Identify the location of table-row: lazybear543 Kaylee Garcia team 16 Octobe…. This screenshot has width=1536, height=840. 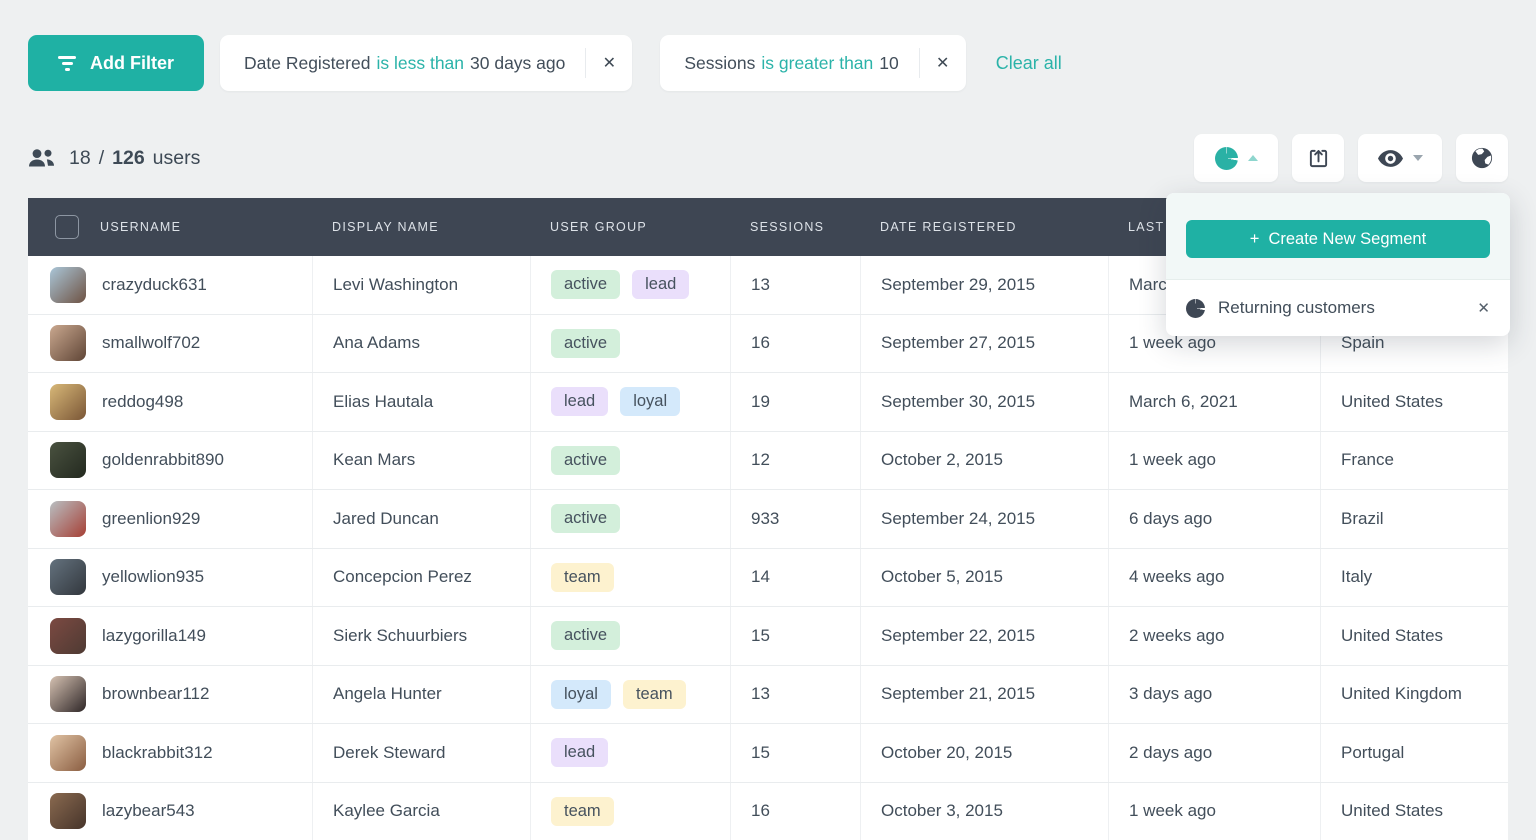
(768, 811).